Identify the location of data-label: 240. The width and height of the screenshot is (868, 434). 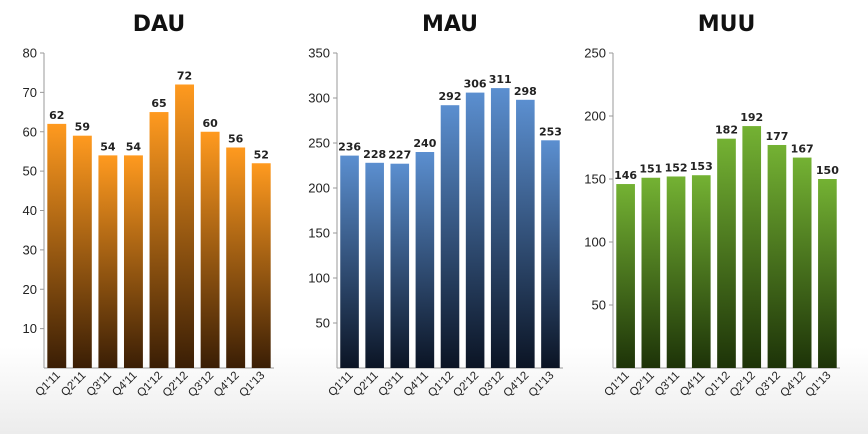
(424, 143).